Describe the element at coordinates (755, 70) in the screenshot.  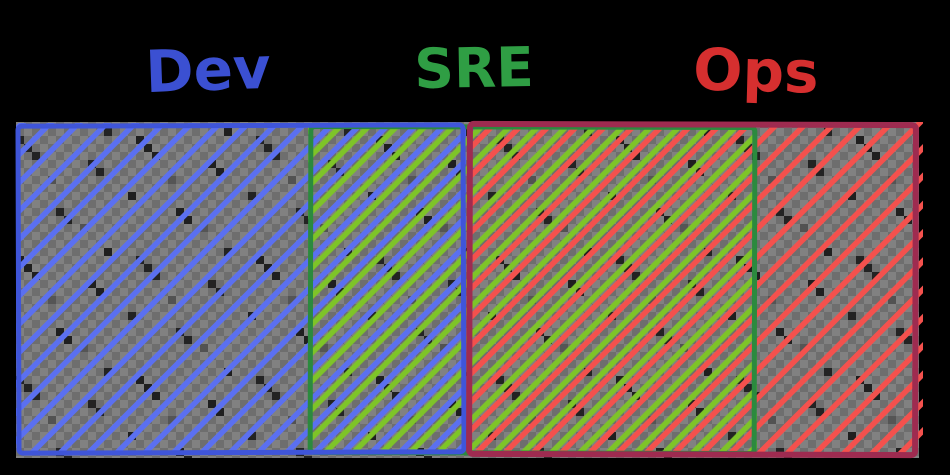
I see `label-ops: Ops` at that location.